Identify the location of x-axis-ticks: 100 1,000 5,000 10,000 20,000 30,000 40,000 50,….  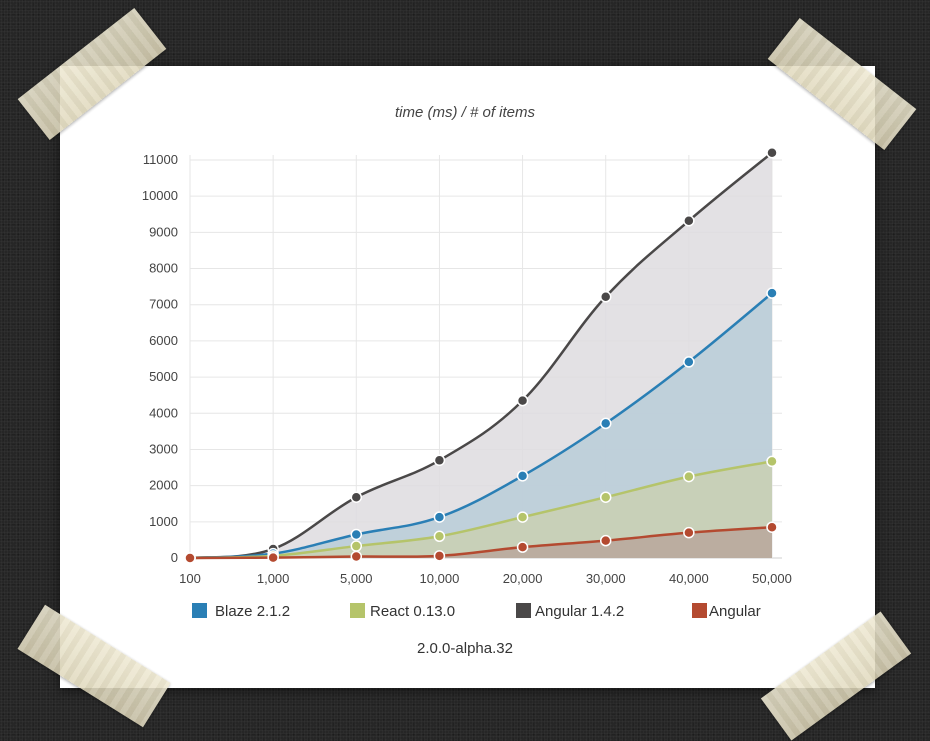
(485, 578).